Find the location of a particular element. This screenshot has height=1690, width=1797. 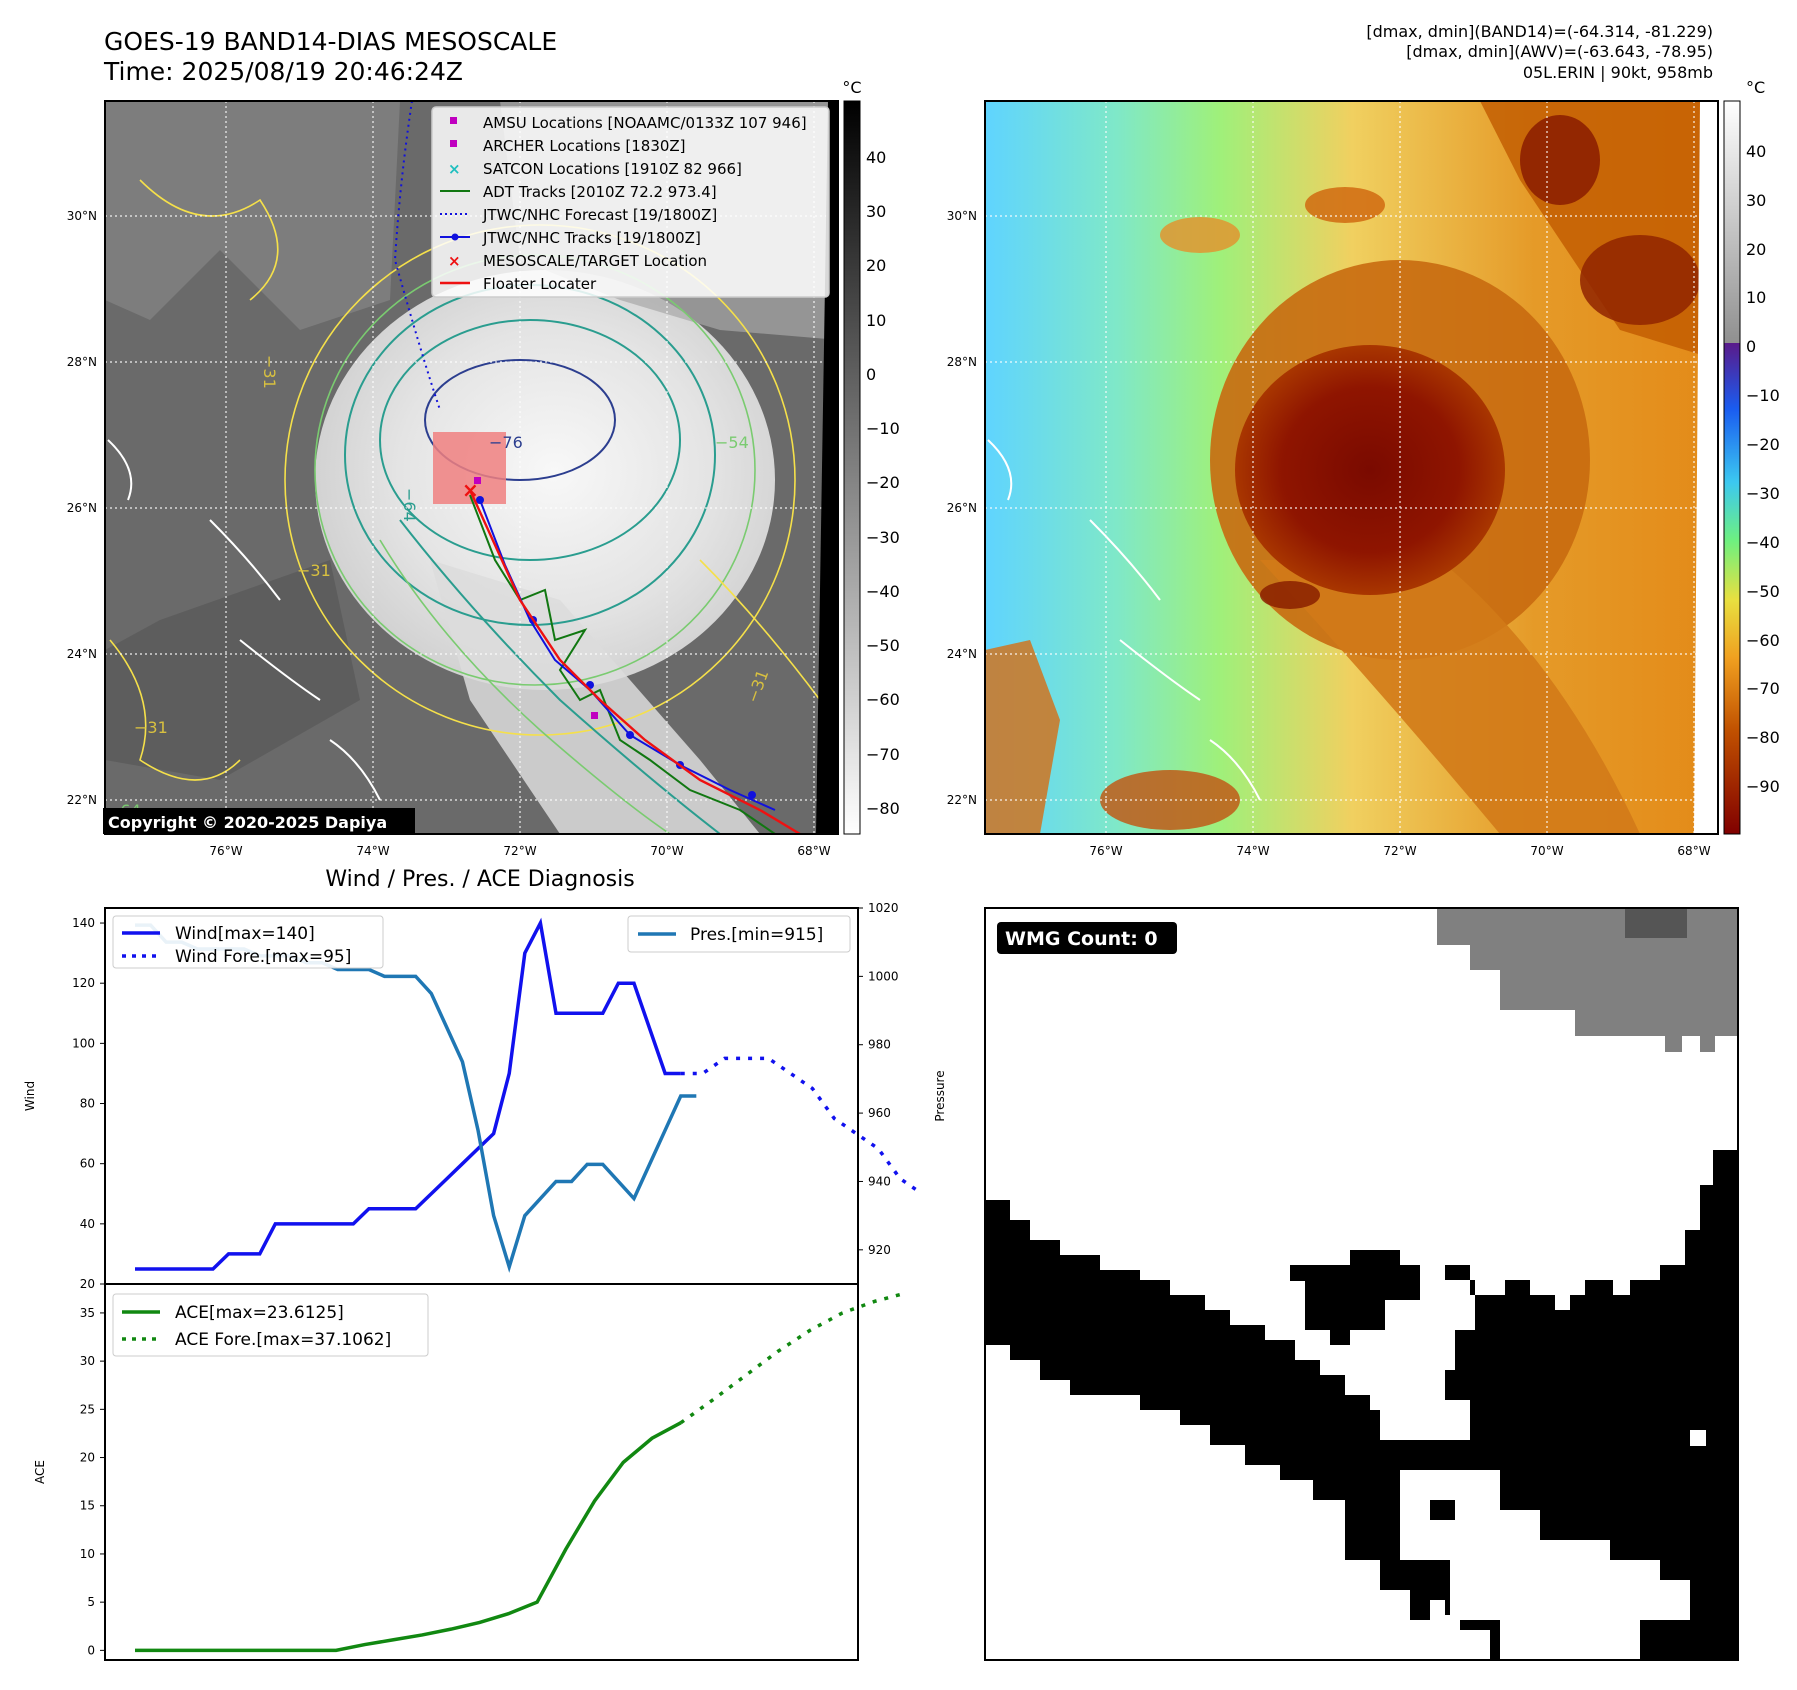

ace-series-line is located at coordinates (408, 1537).